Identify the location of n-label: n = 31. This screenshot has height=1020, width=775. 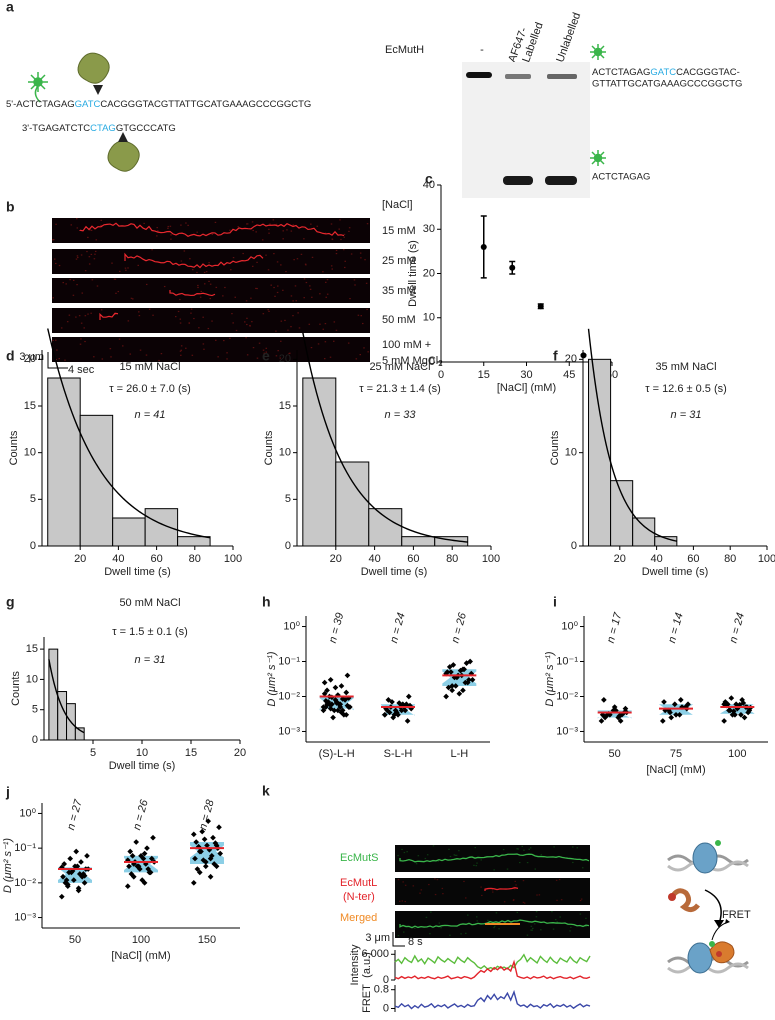
(150, 660).